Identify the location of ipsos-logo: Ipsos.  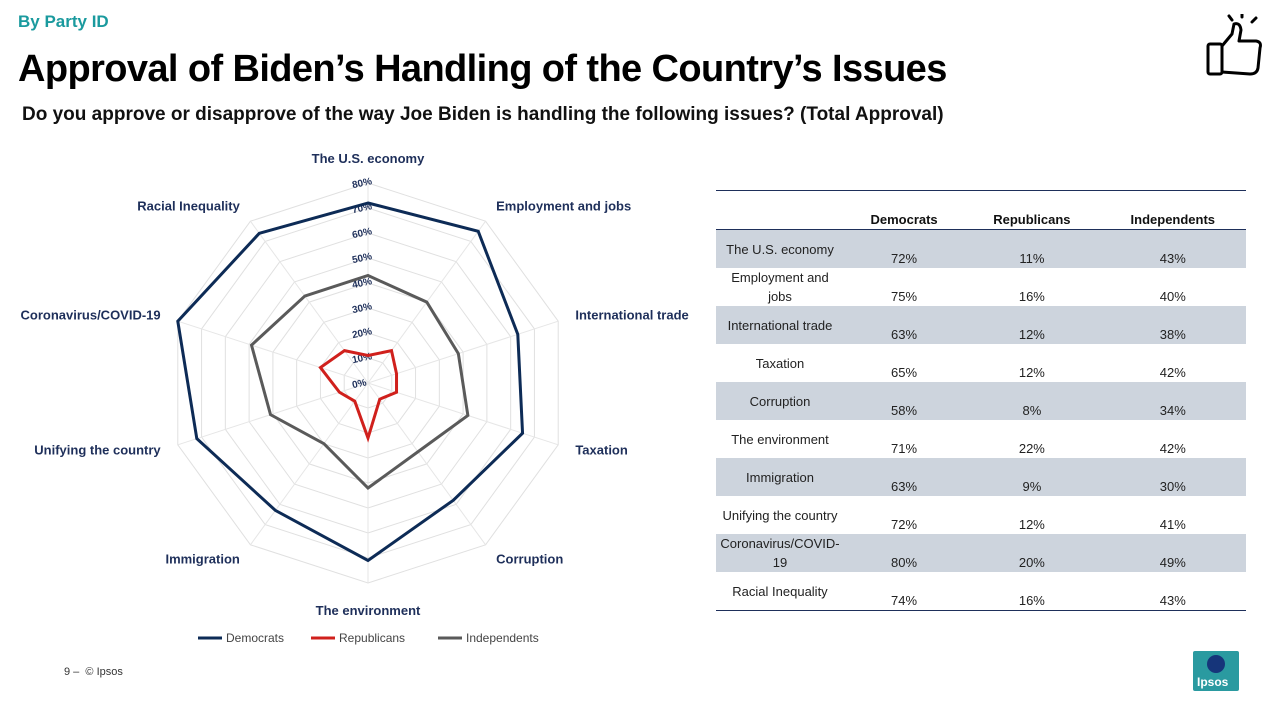
(1216, 671).